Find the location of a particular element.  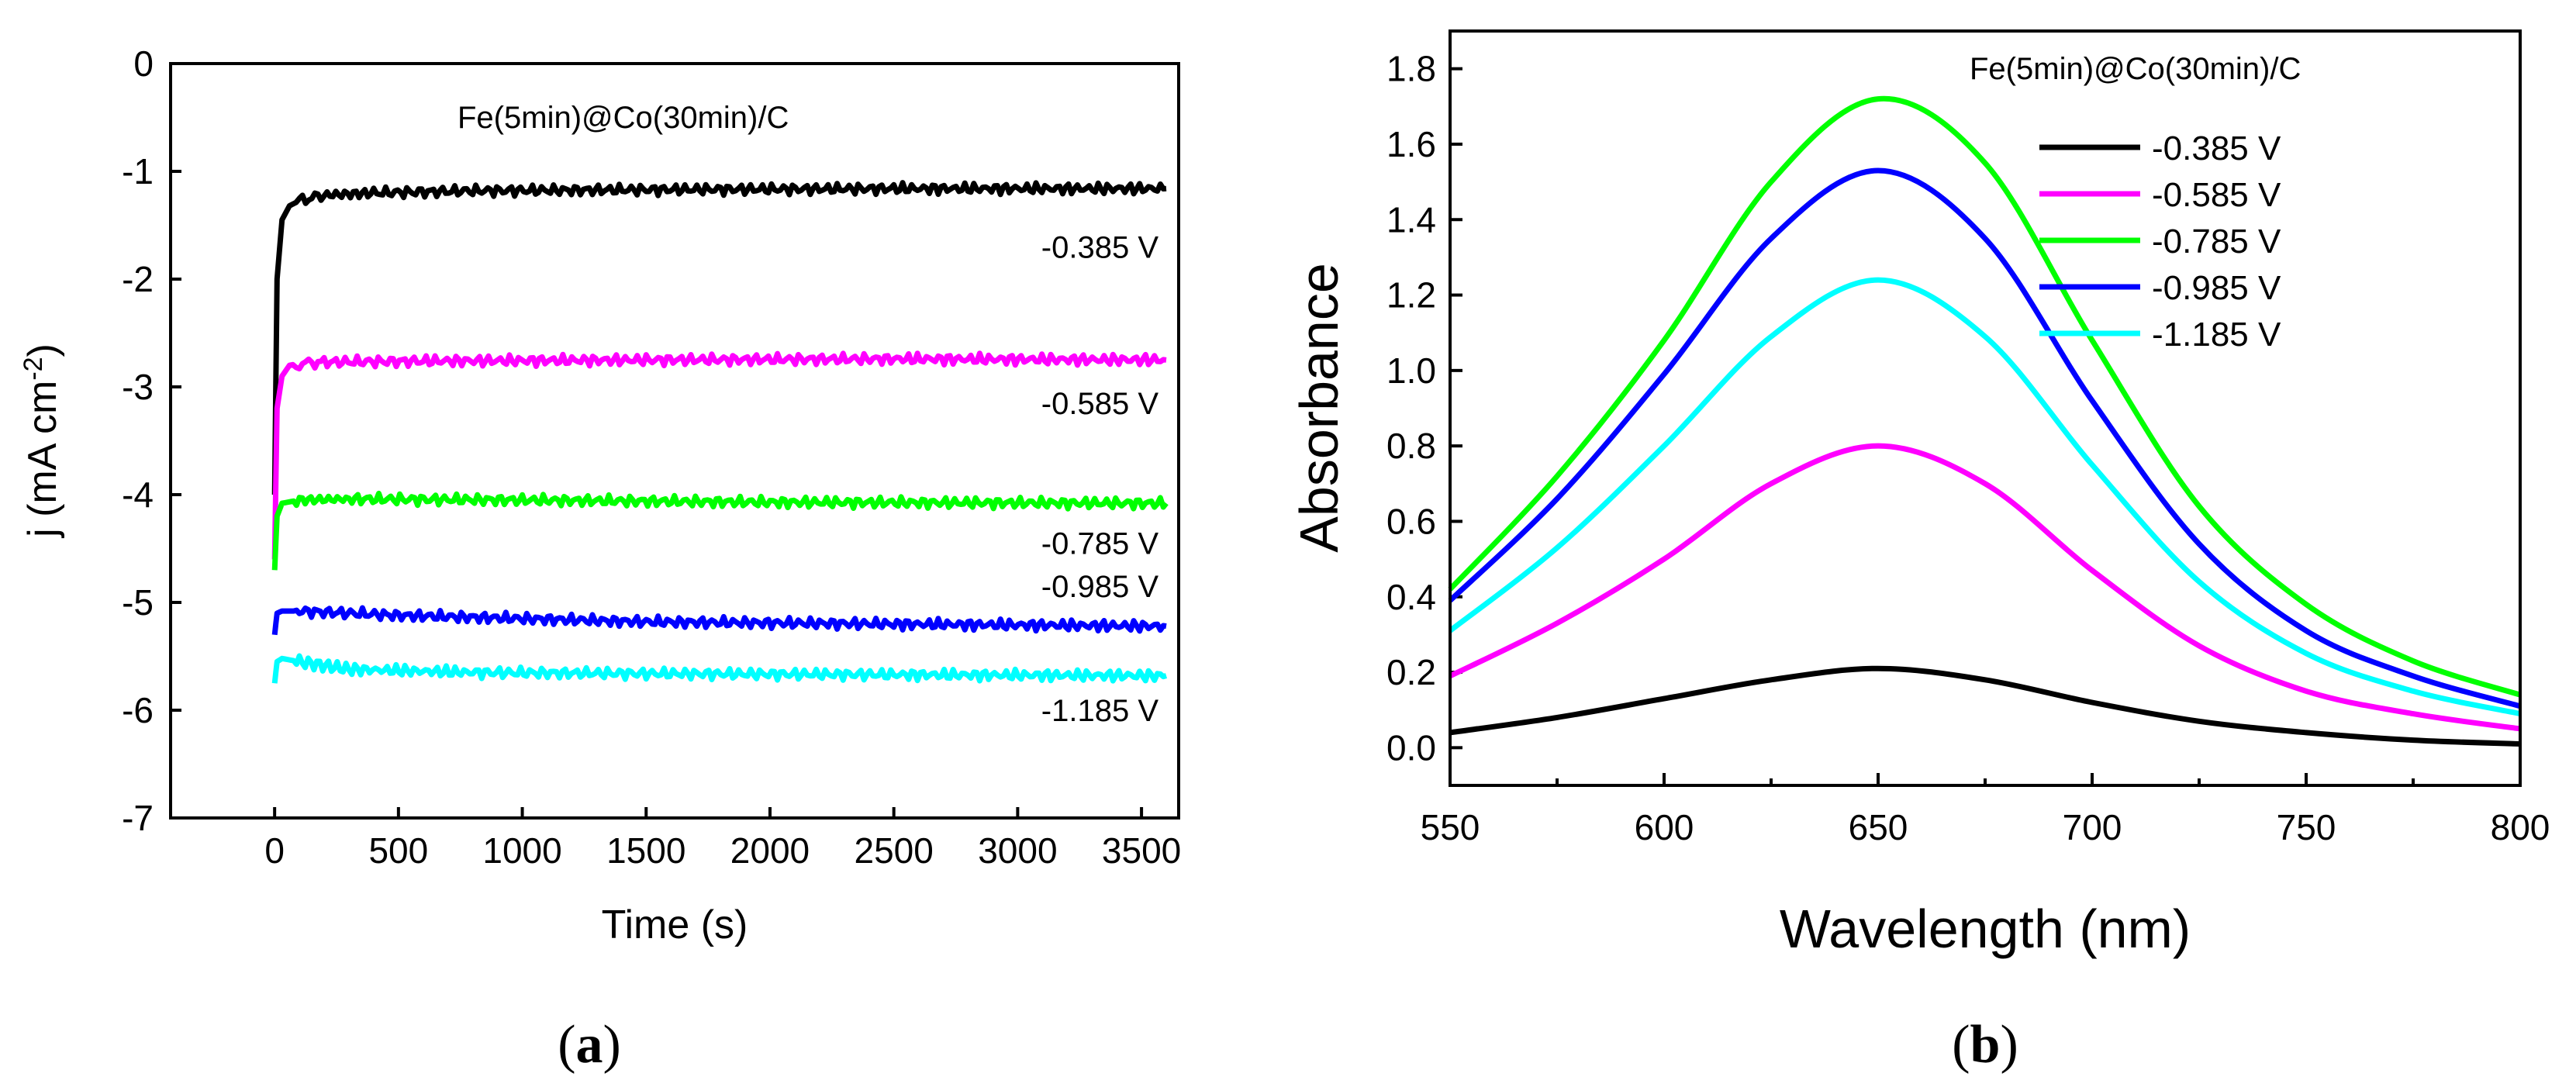

chart-a-ytick-label: 0 is located at coordinates (143, 63).